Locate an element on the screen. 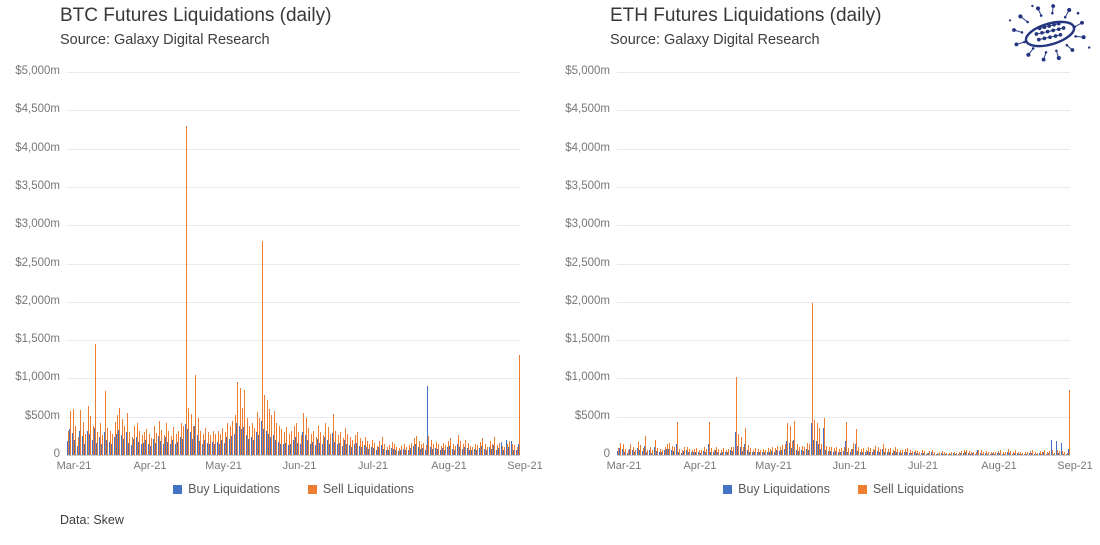 This screenshot has height=545, width=1100. legend-item-buy: Buy Liquidations is located at coordinates (776, 489).